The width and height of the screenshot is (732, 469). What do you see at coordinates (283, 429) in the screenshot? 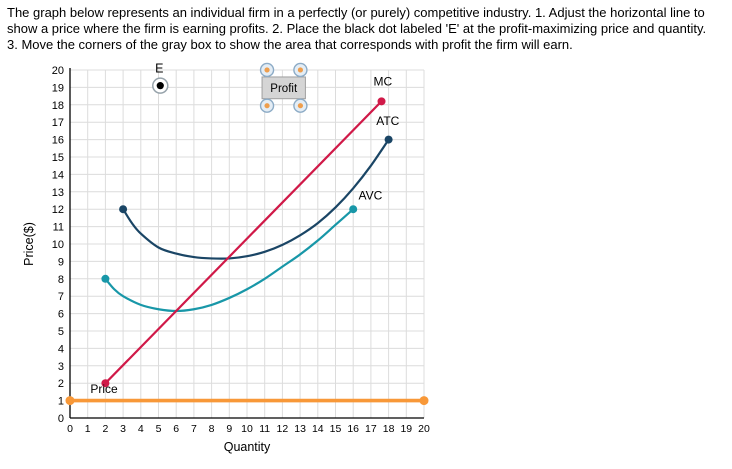
I see `x-tick-label: 12` at bounding box center [283, 429].